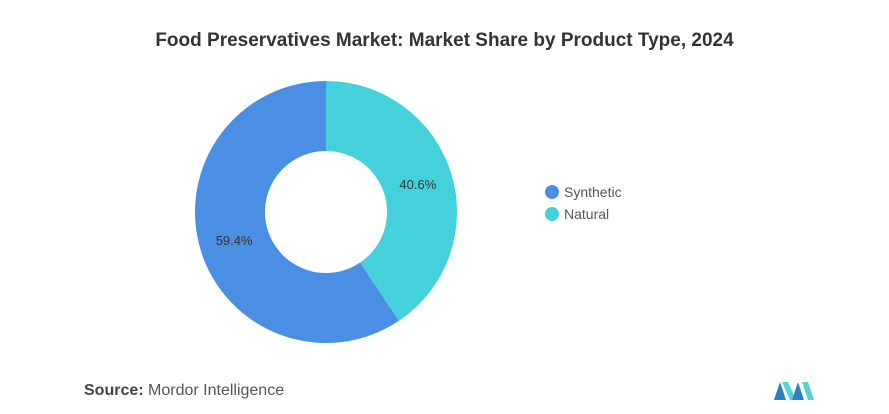  What do you see at coordinates (587, 214) in the screenshot?
I see `legend-label-natural: Natural` at bounding box center [587, 214].